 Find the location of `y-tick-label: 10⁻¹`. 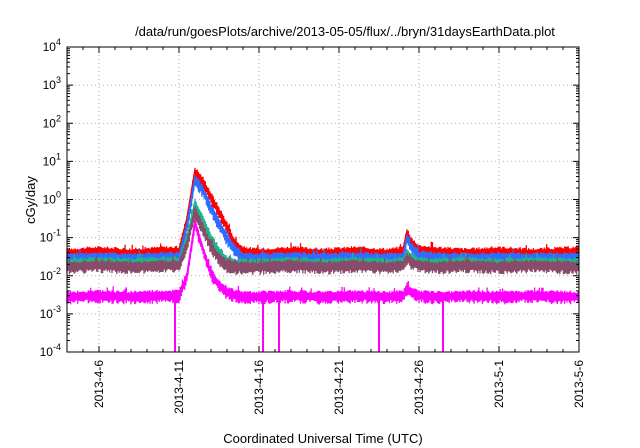

y-tick-label: 10⁻¹ is located at coordinates (50, 236).